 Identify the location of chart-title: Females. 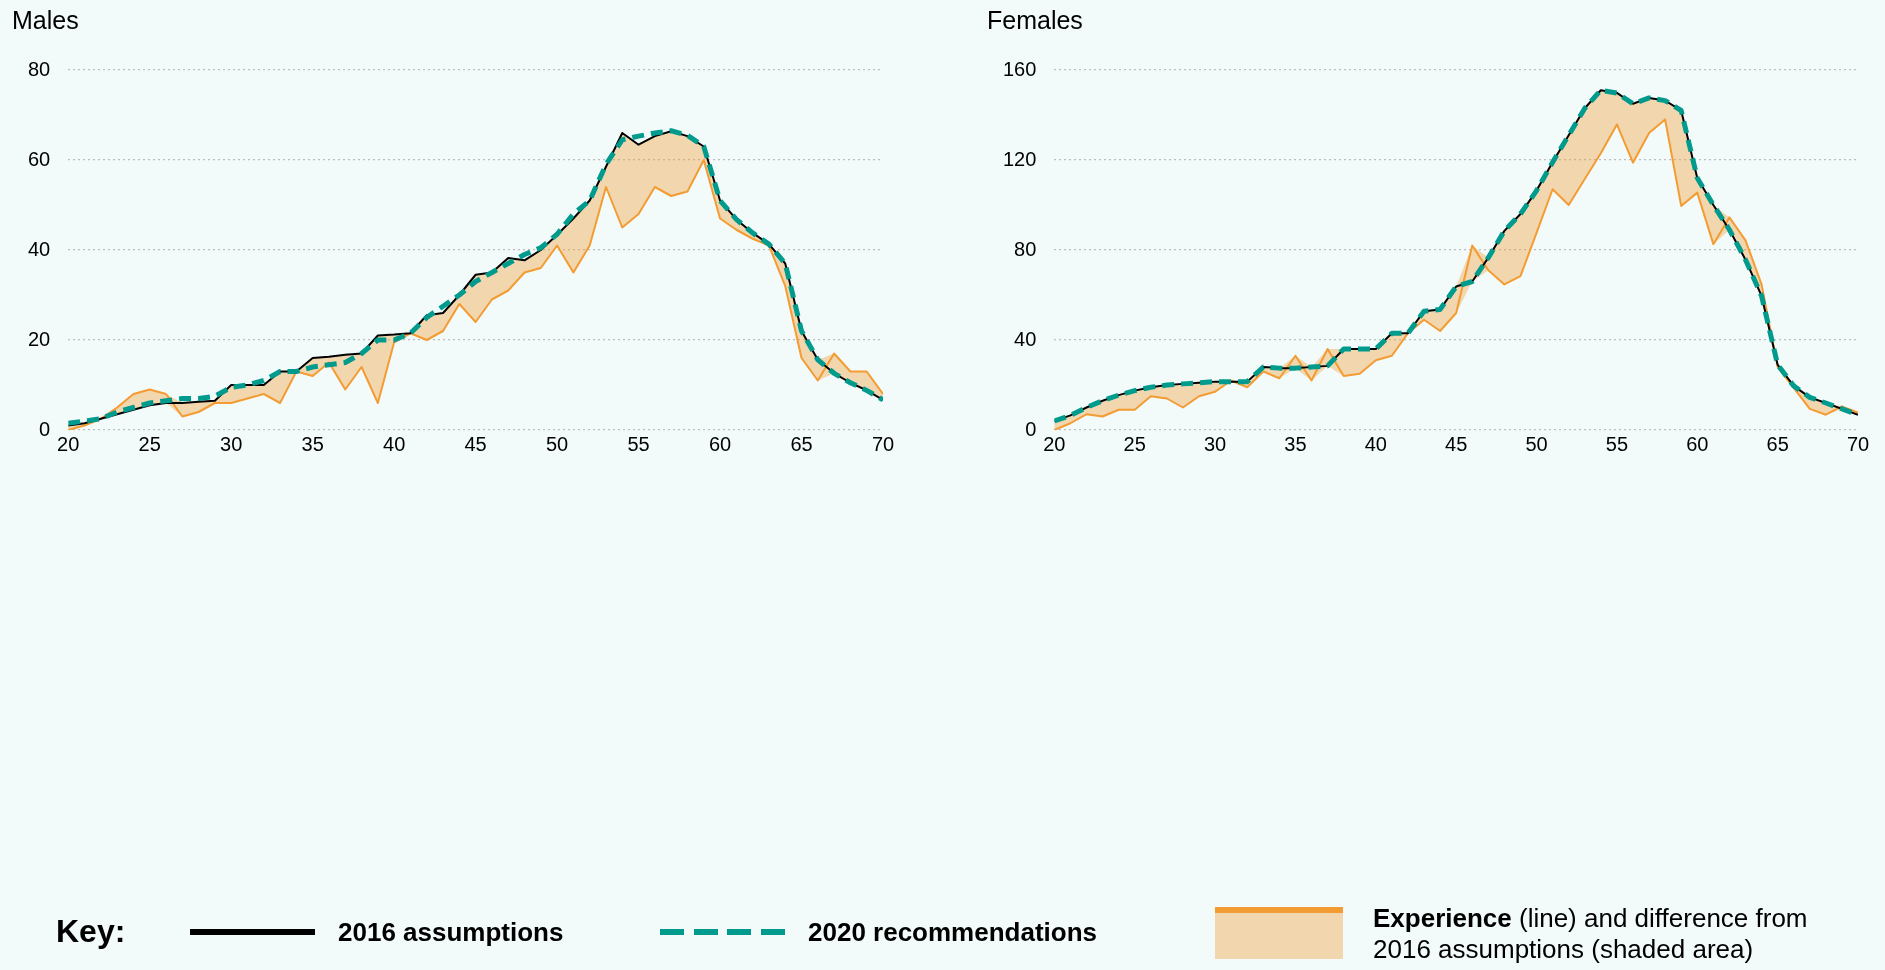
(1035, 20).